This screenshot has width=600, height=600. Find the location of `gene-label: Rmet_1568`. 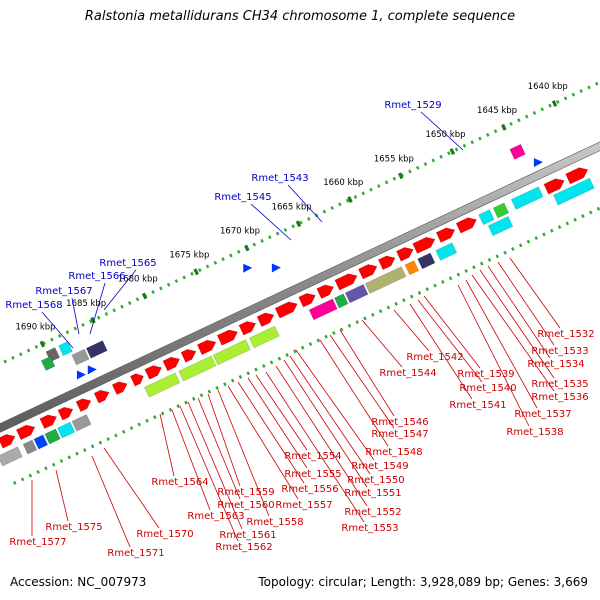

gene-label: Rmet_1568 is located at coordinates (33, 305).